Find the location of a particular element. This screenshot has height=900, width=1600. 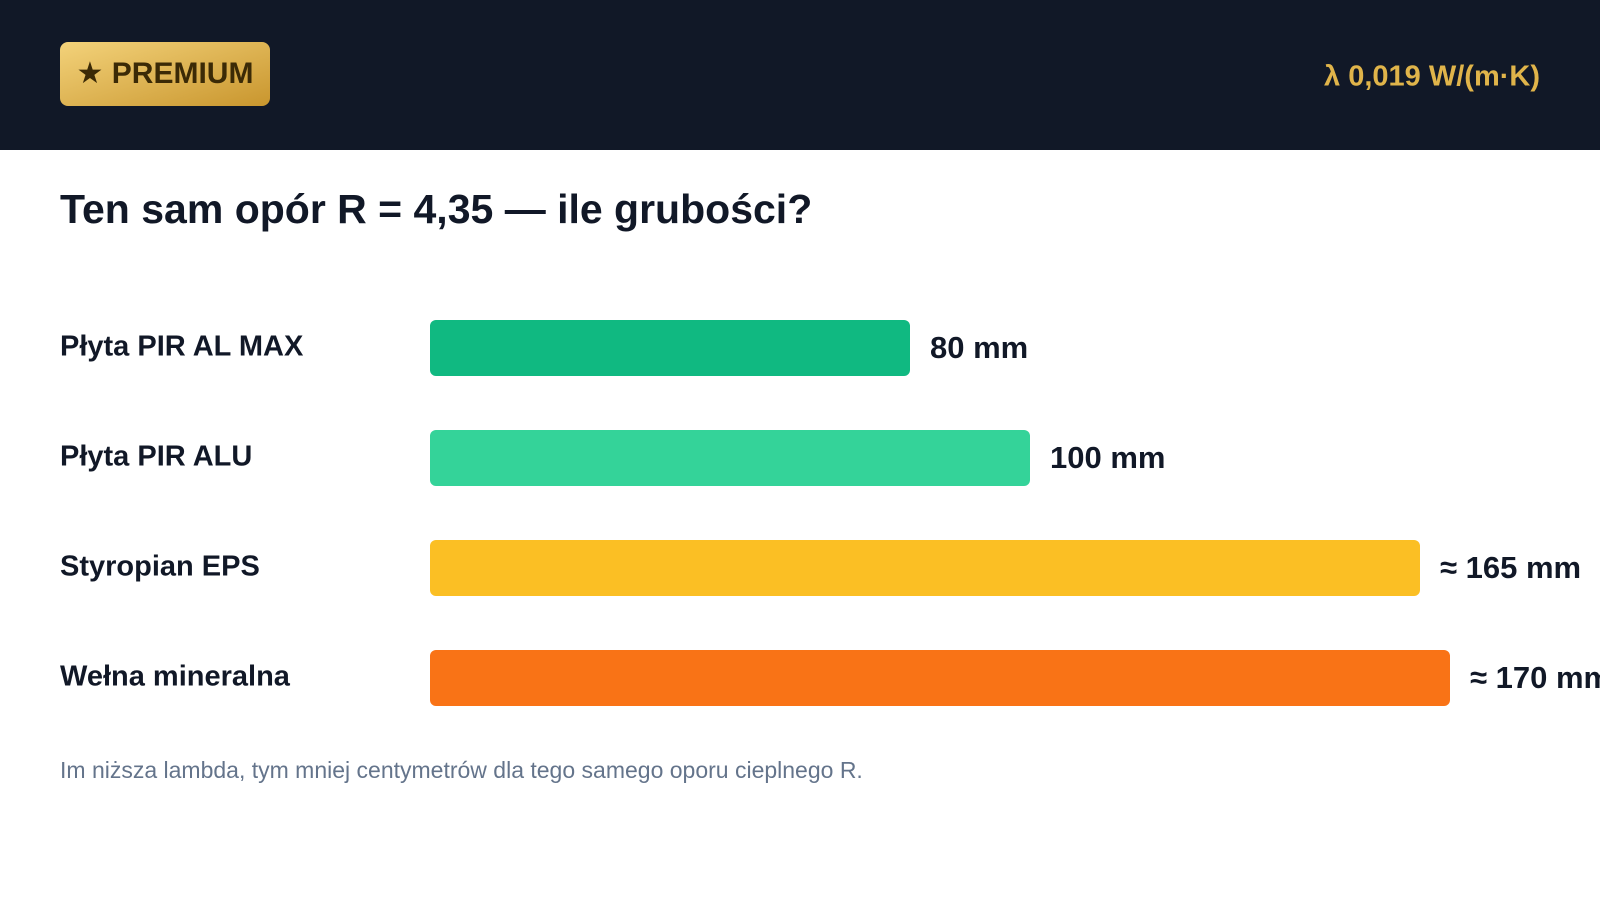

category-label: Wełna mineralna is located at coordinates (175, 677).